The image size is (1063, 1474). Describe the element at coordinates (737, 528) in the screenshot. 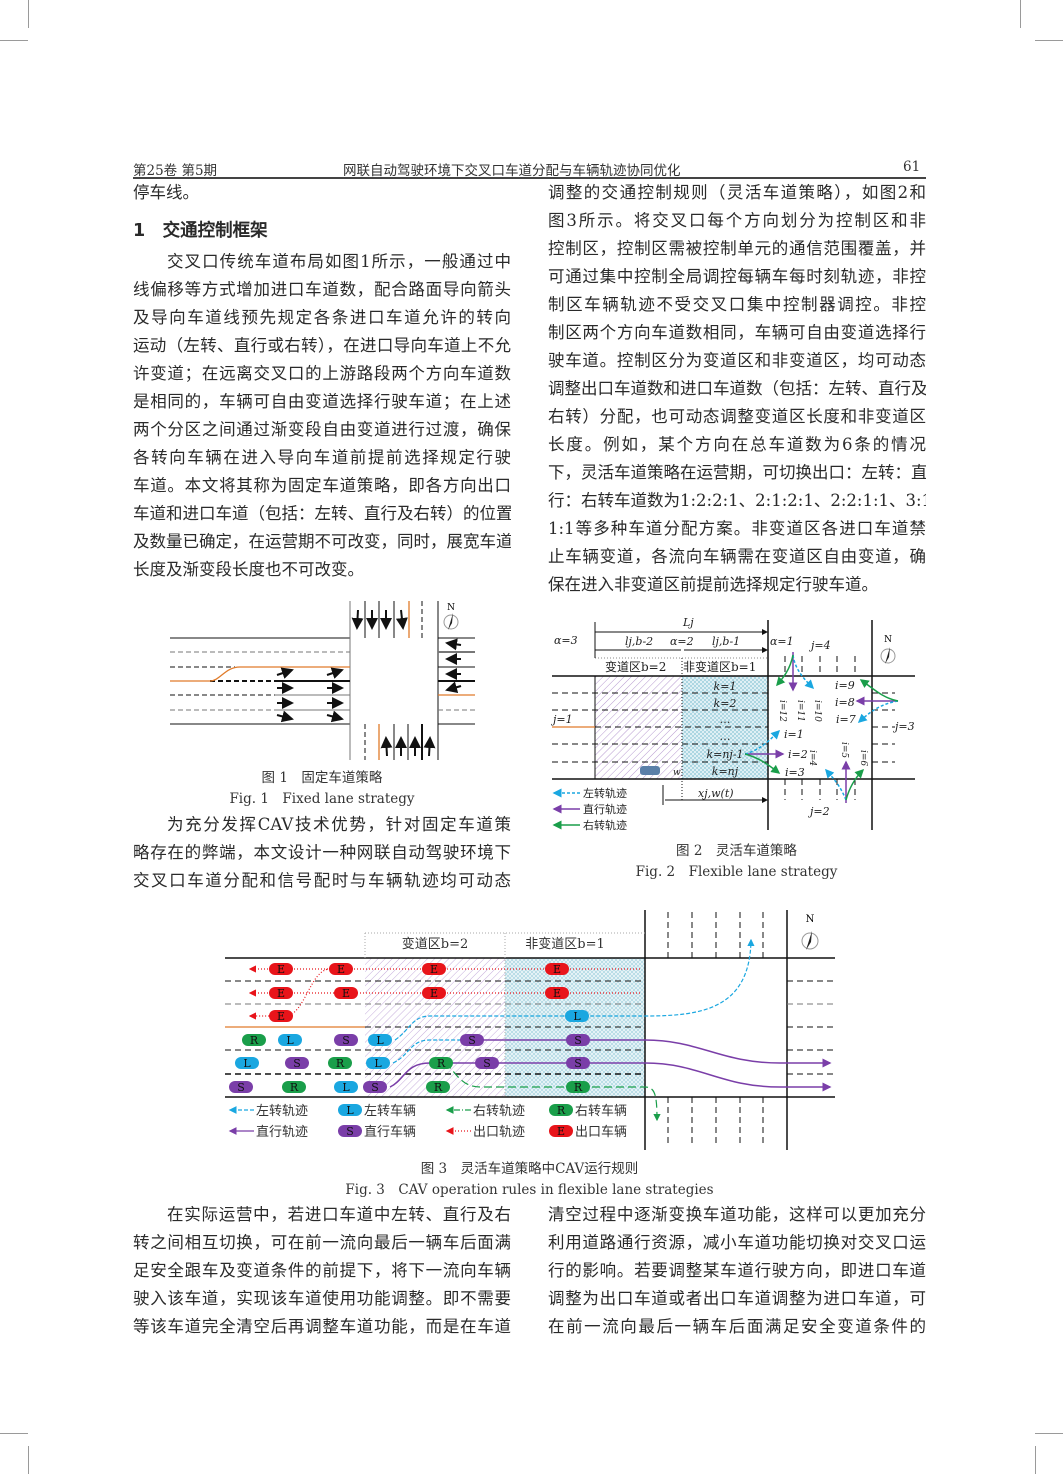

I see `text-line: 1:1等多种车道分配方案。非变道区各进口车道禁` at that location.